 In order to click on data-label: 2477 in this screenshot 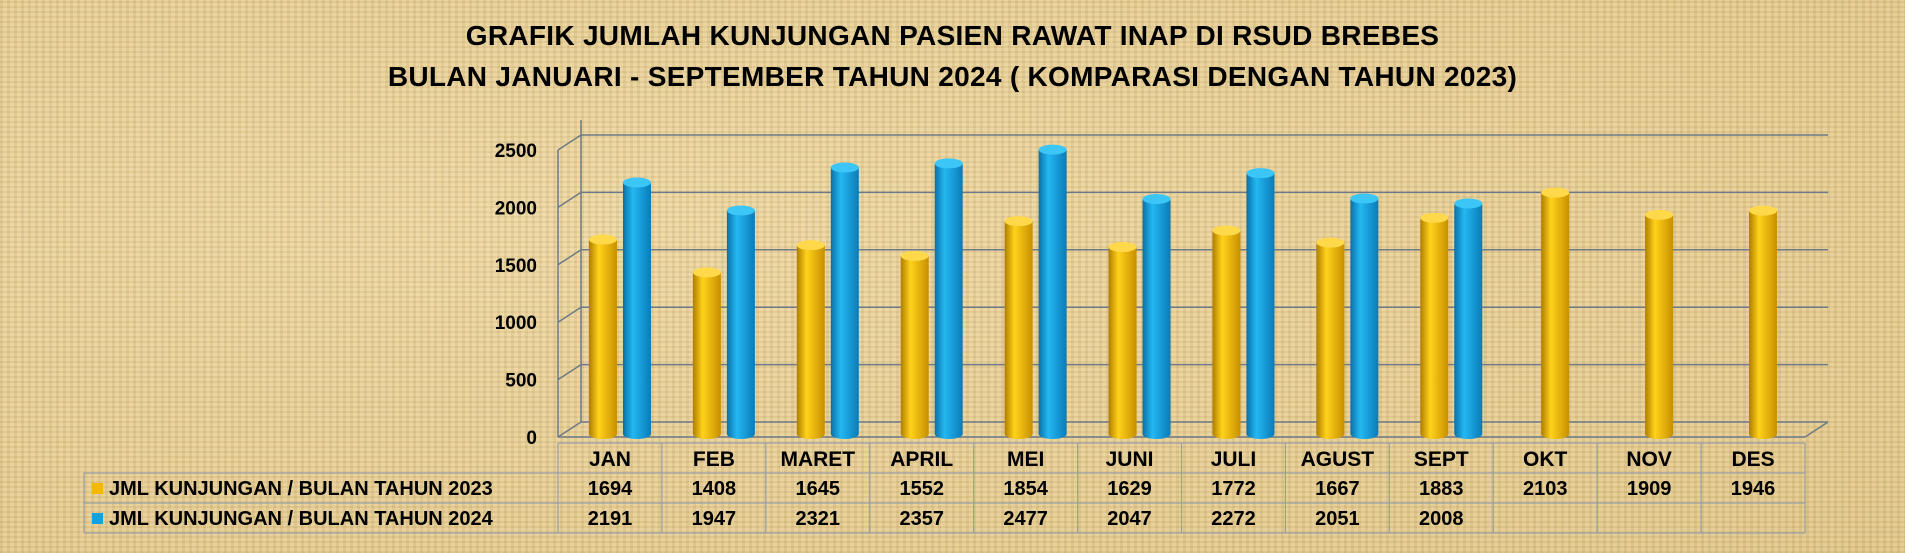, I will do `click(1025, 519)`.